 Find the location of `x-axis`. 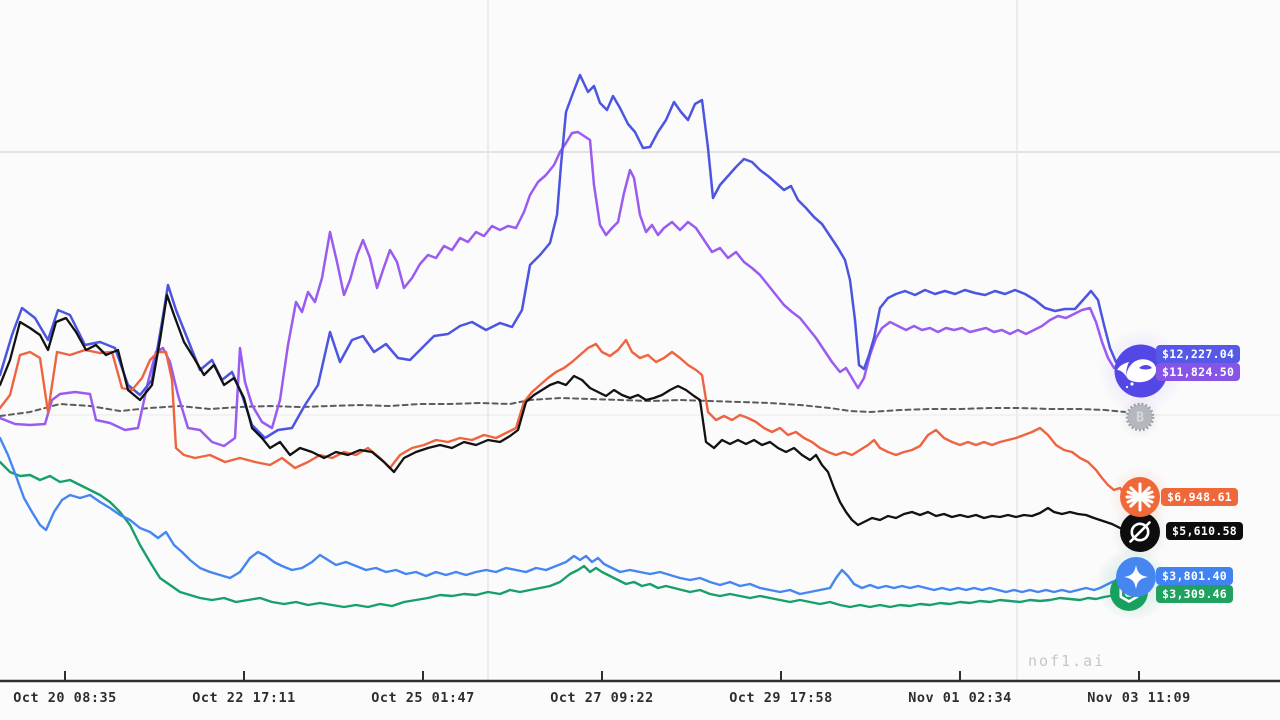

x-axis is located at coordinates (640, 677).